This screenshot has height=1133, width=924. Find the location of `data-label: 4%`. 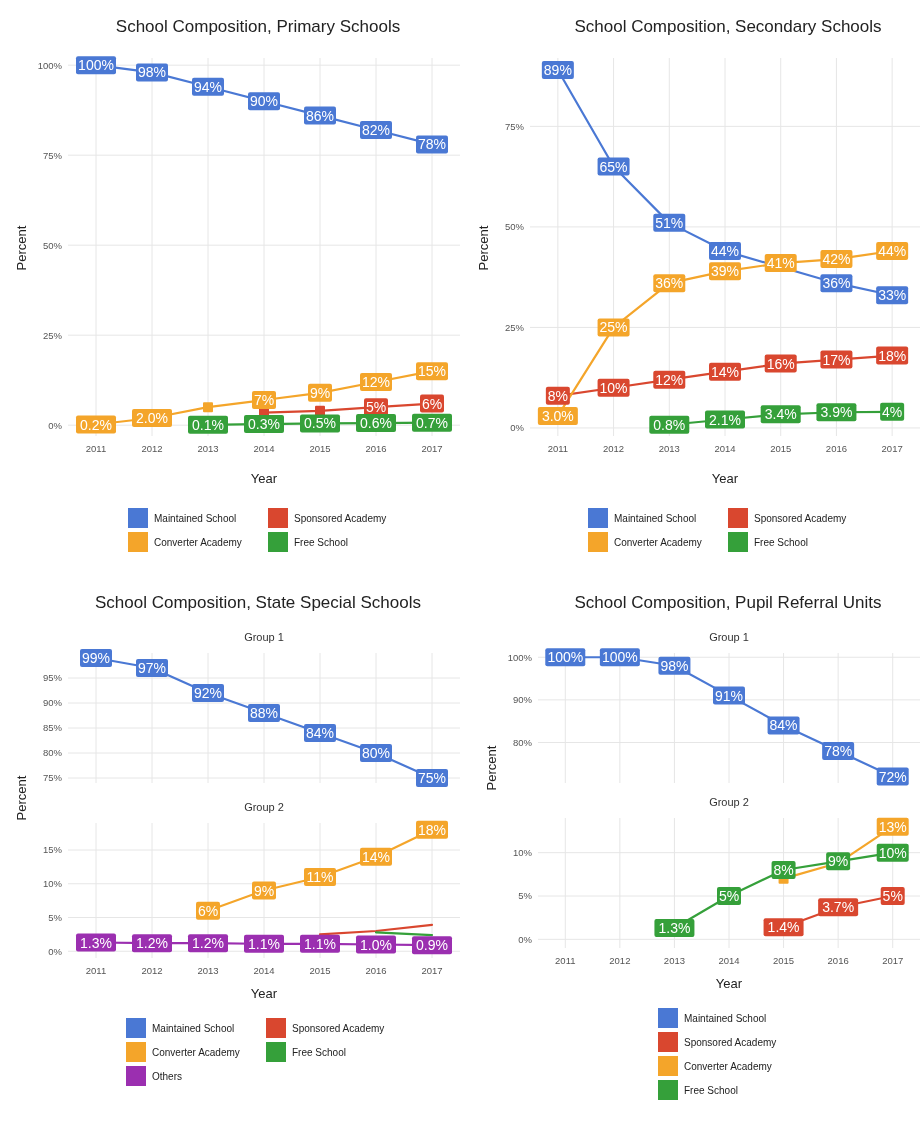

data-label: 4% is located at coordinates (892, 411).